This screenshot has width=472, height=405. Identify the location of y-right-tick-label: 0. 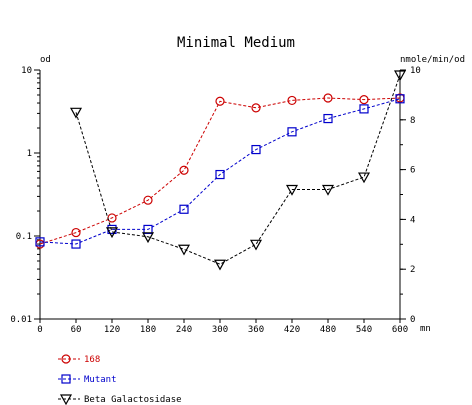
(412, 320).